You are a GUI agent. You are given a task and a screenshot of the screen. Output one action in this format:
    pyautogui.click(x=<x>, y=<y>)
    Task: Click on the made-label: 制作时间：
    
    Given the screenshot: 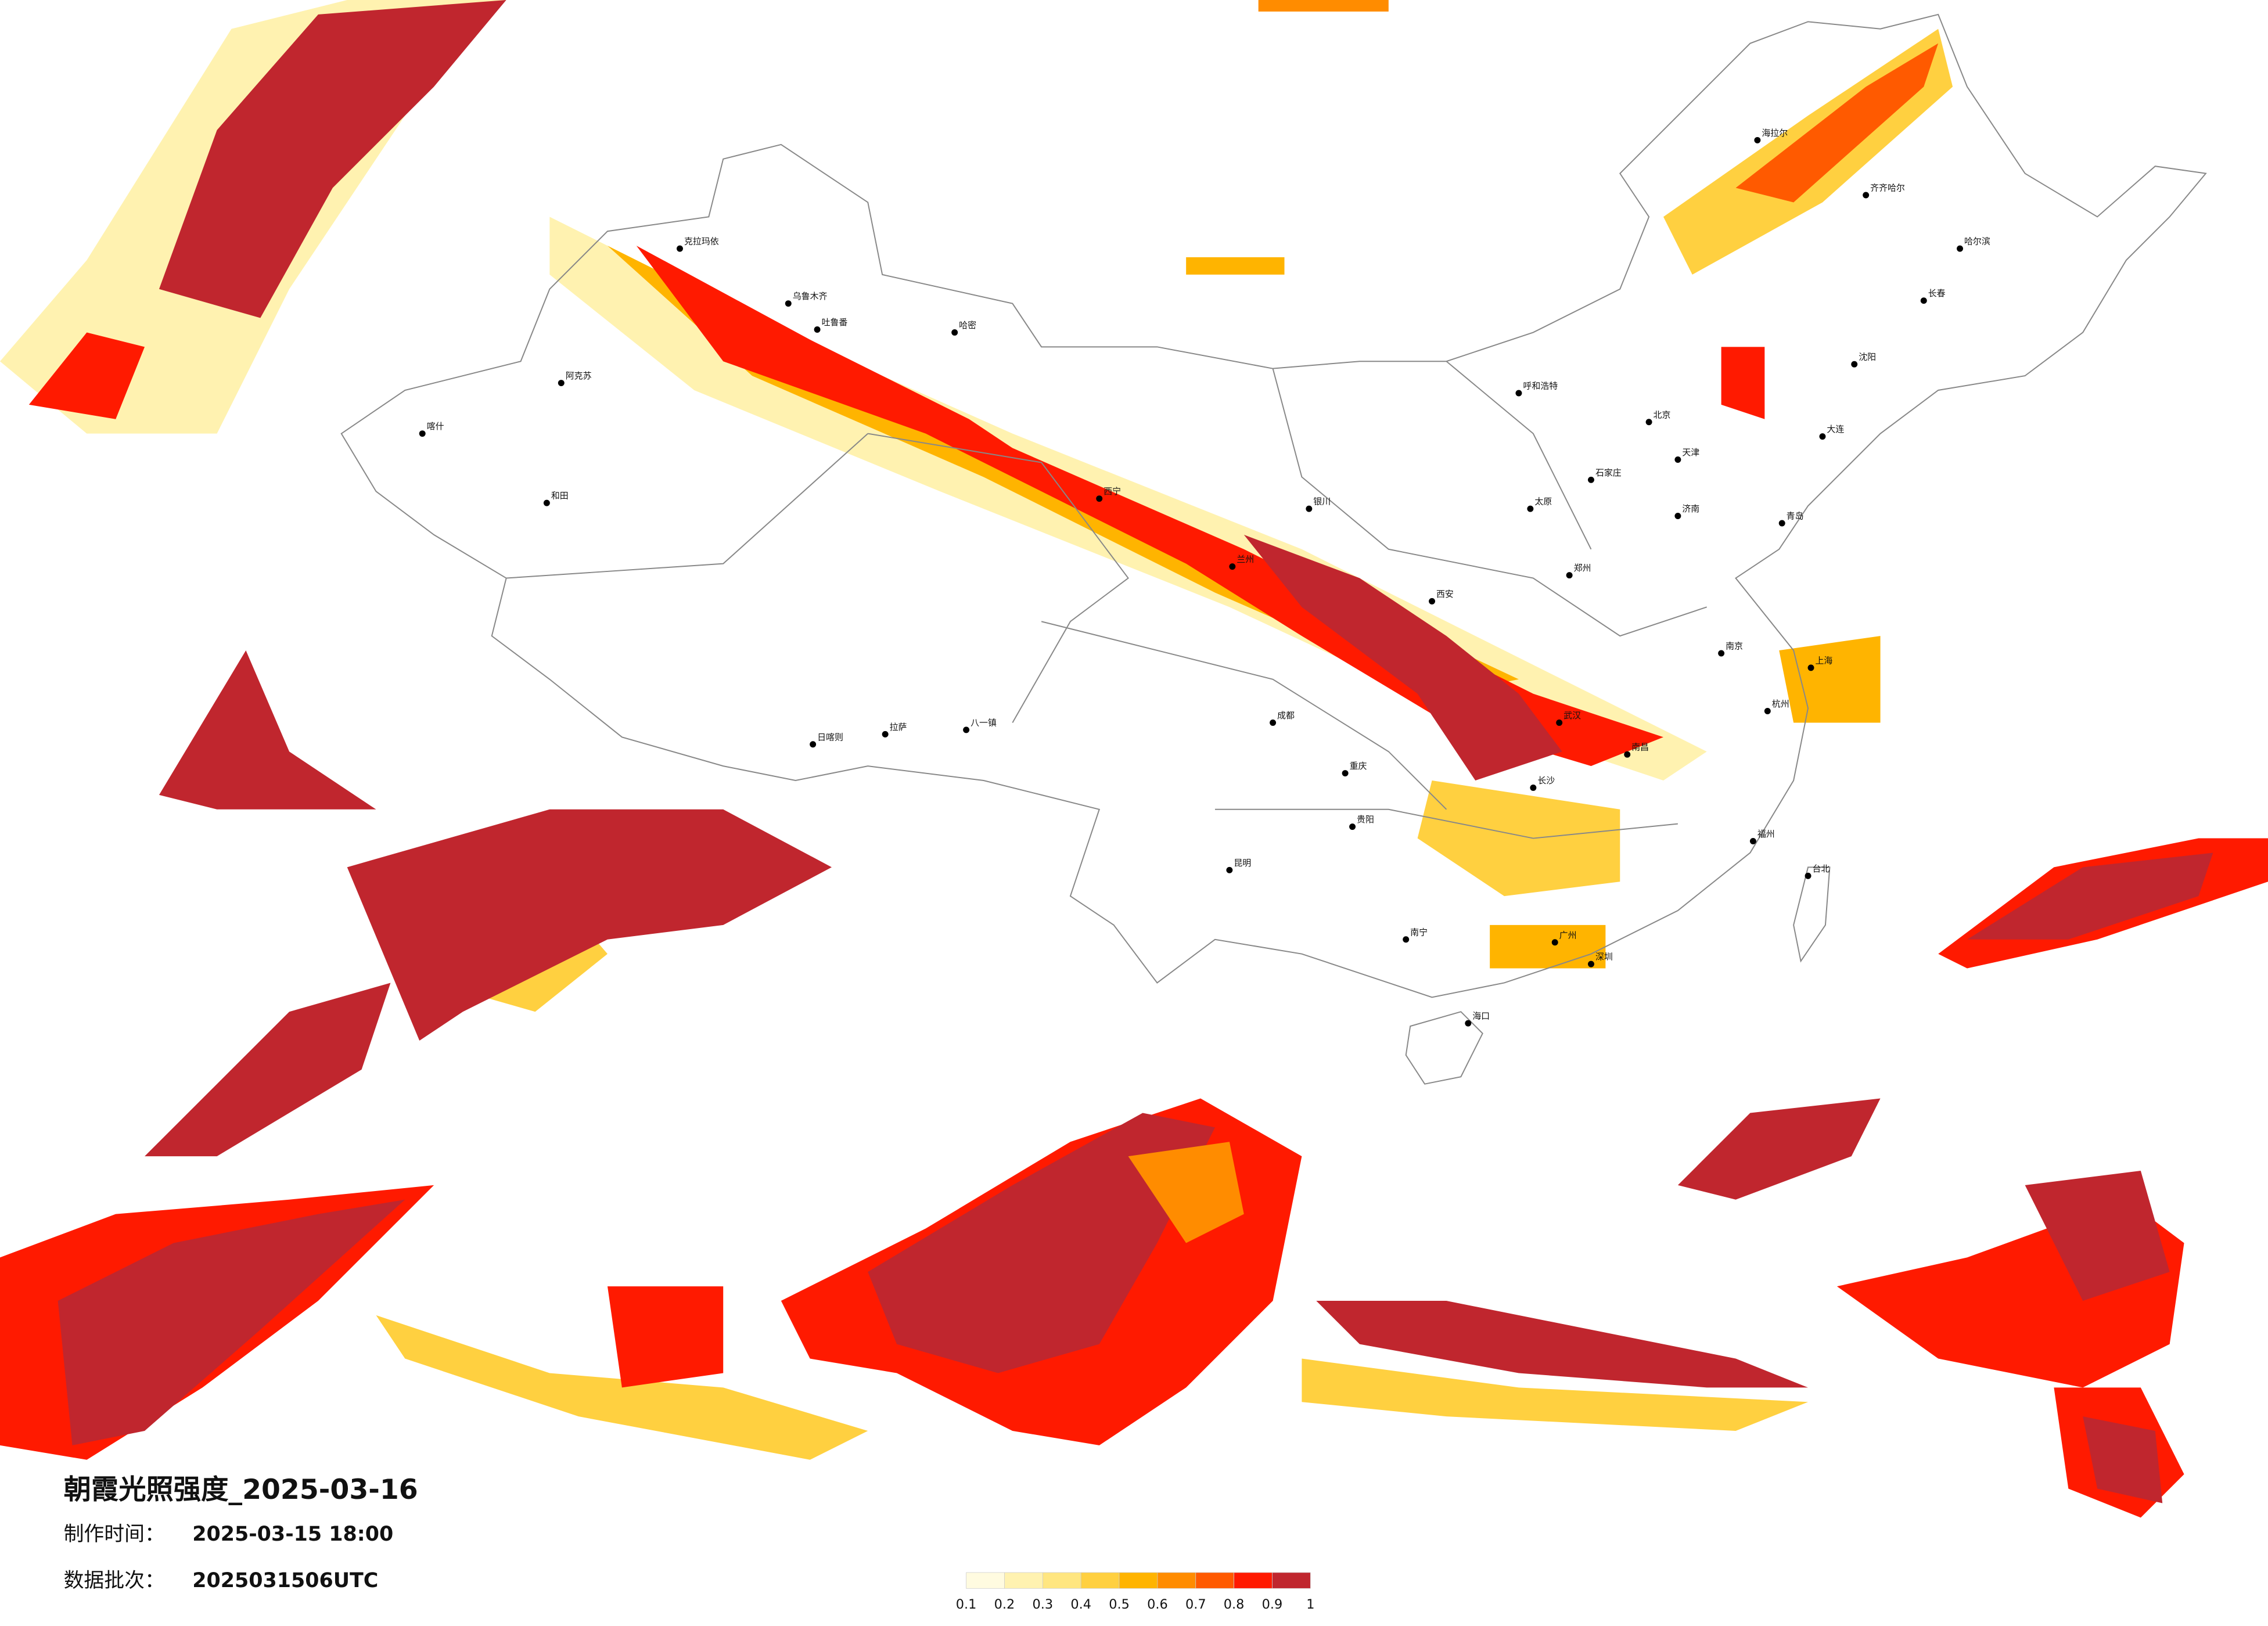 What is the action you would take?
    pyautogui.click(x=114, y=1534)
    